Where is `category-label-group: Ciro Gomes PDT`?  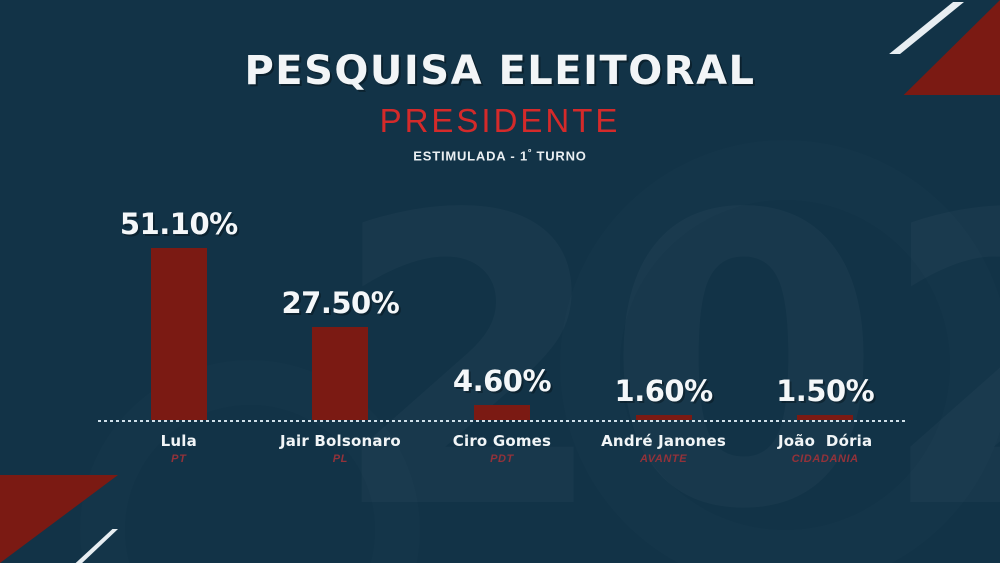
category-label-group: Ciro Gomes PDT is located at coordinates (502, 448).